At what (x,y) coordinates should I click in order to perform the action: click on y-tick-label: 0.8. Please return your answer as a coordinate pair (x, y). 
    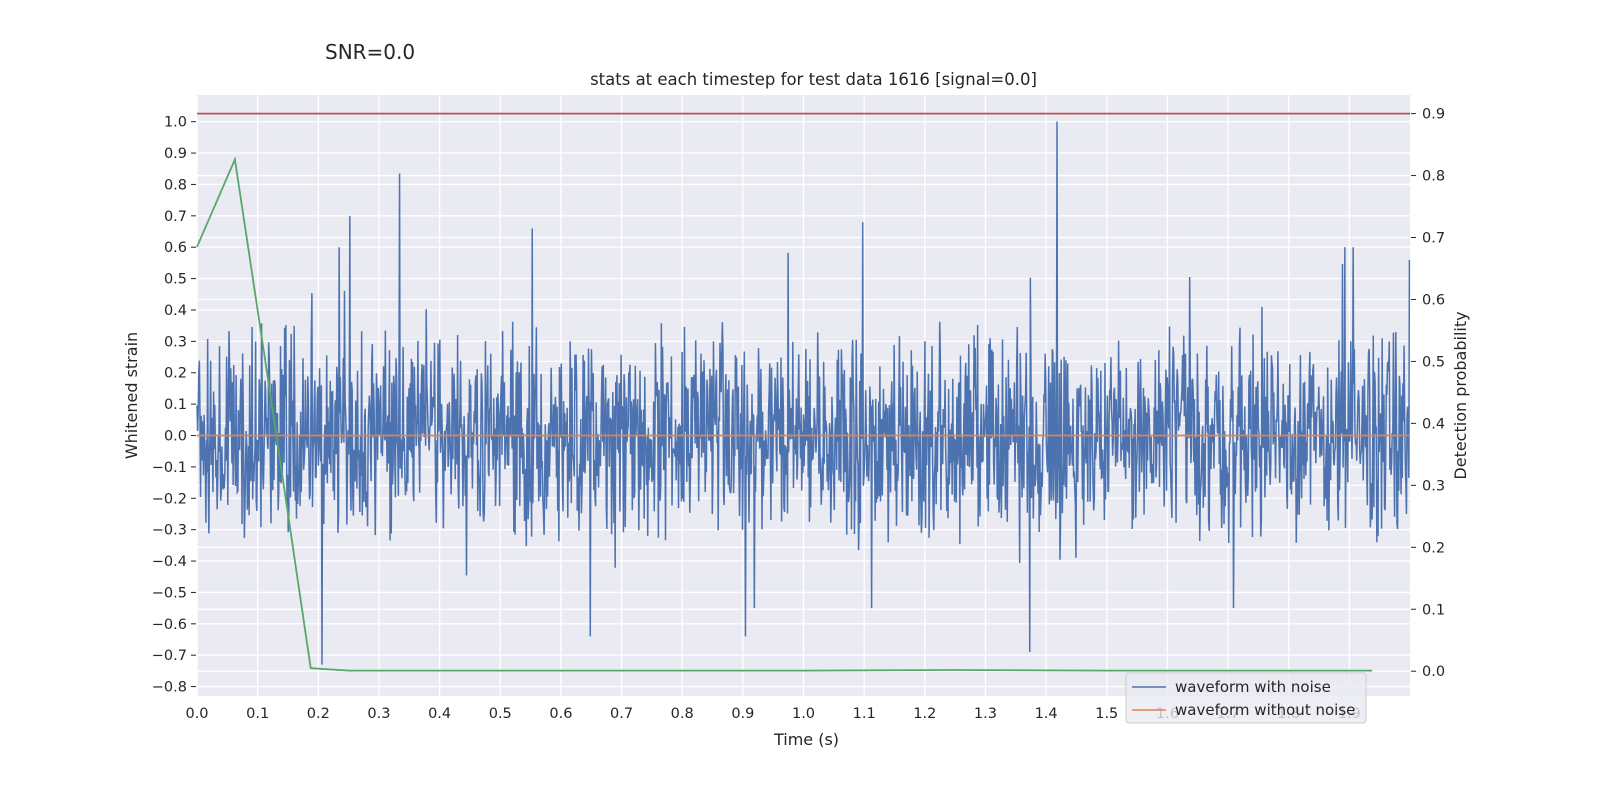
    Looking at the image, I should click on (175, 185).